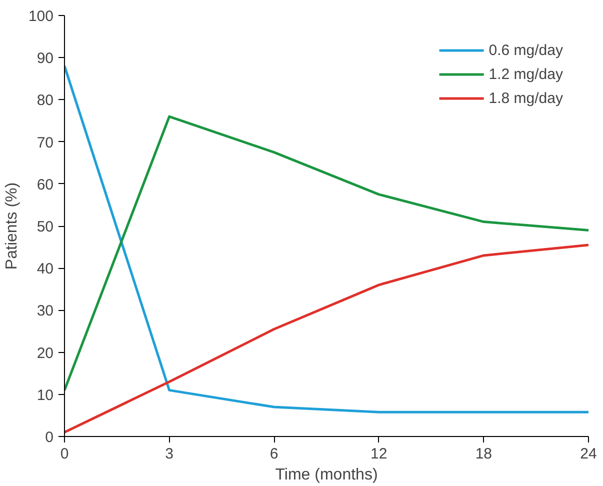 This screenshot has width=603, height=486. What do you see at coordinates (525, 50) in the screenshot?
I see `legend-label: 0.6 mg/day` at bounding box center [525, 50].